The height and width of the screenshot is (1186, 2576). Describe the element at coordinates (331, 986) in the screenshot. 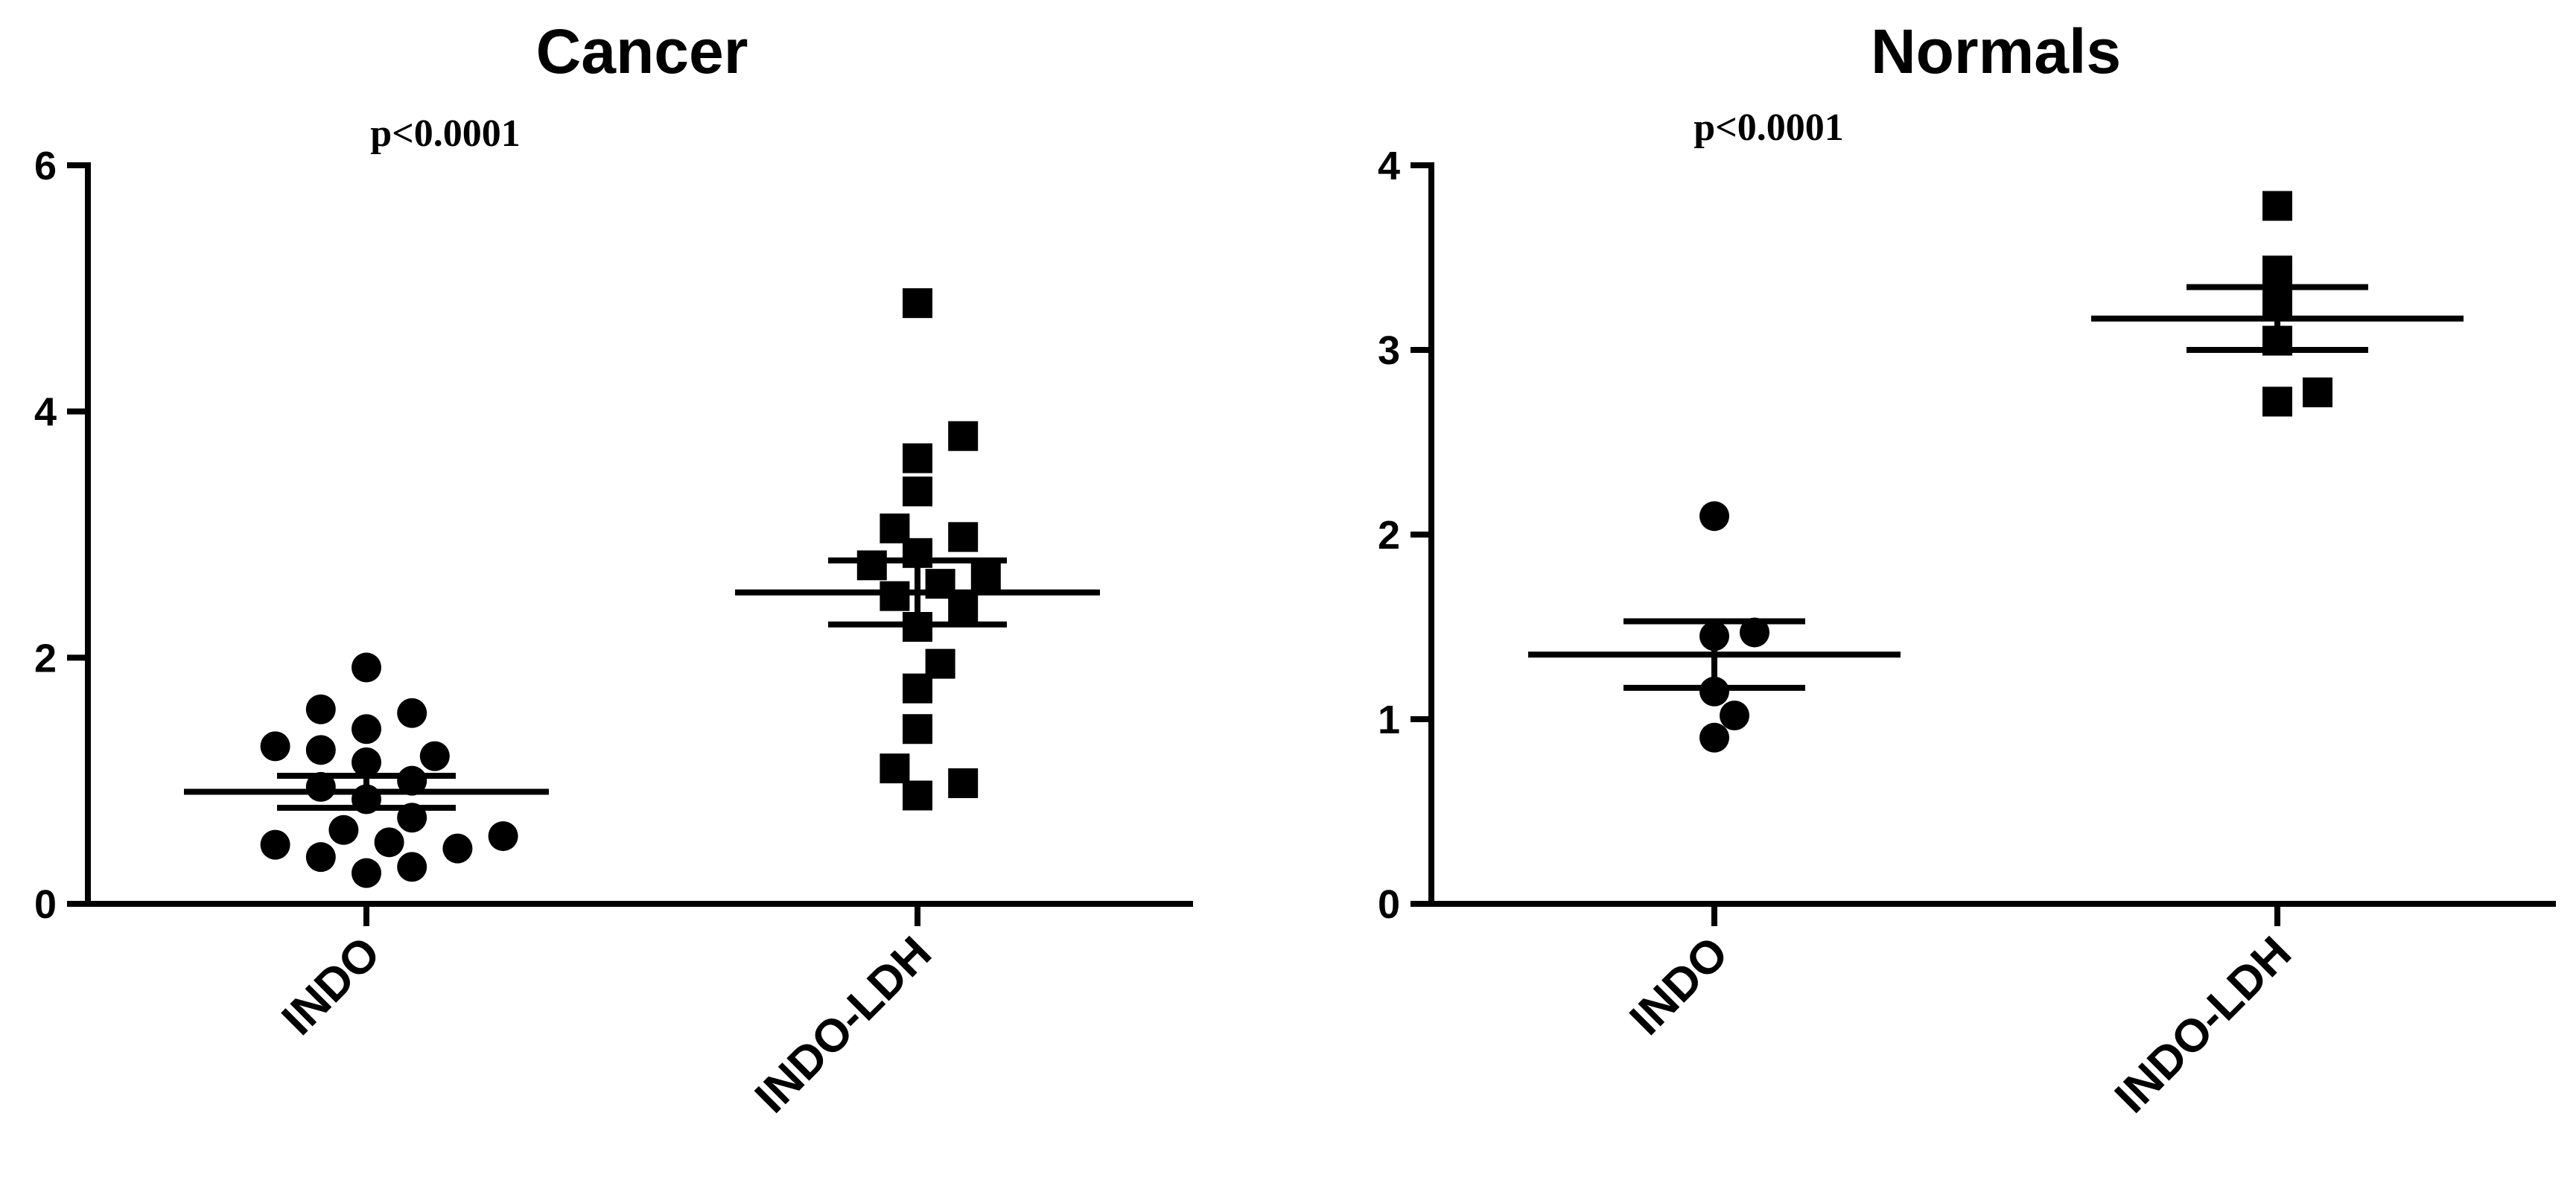

I see `cancer-category-label-indo: INDO` at that location.